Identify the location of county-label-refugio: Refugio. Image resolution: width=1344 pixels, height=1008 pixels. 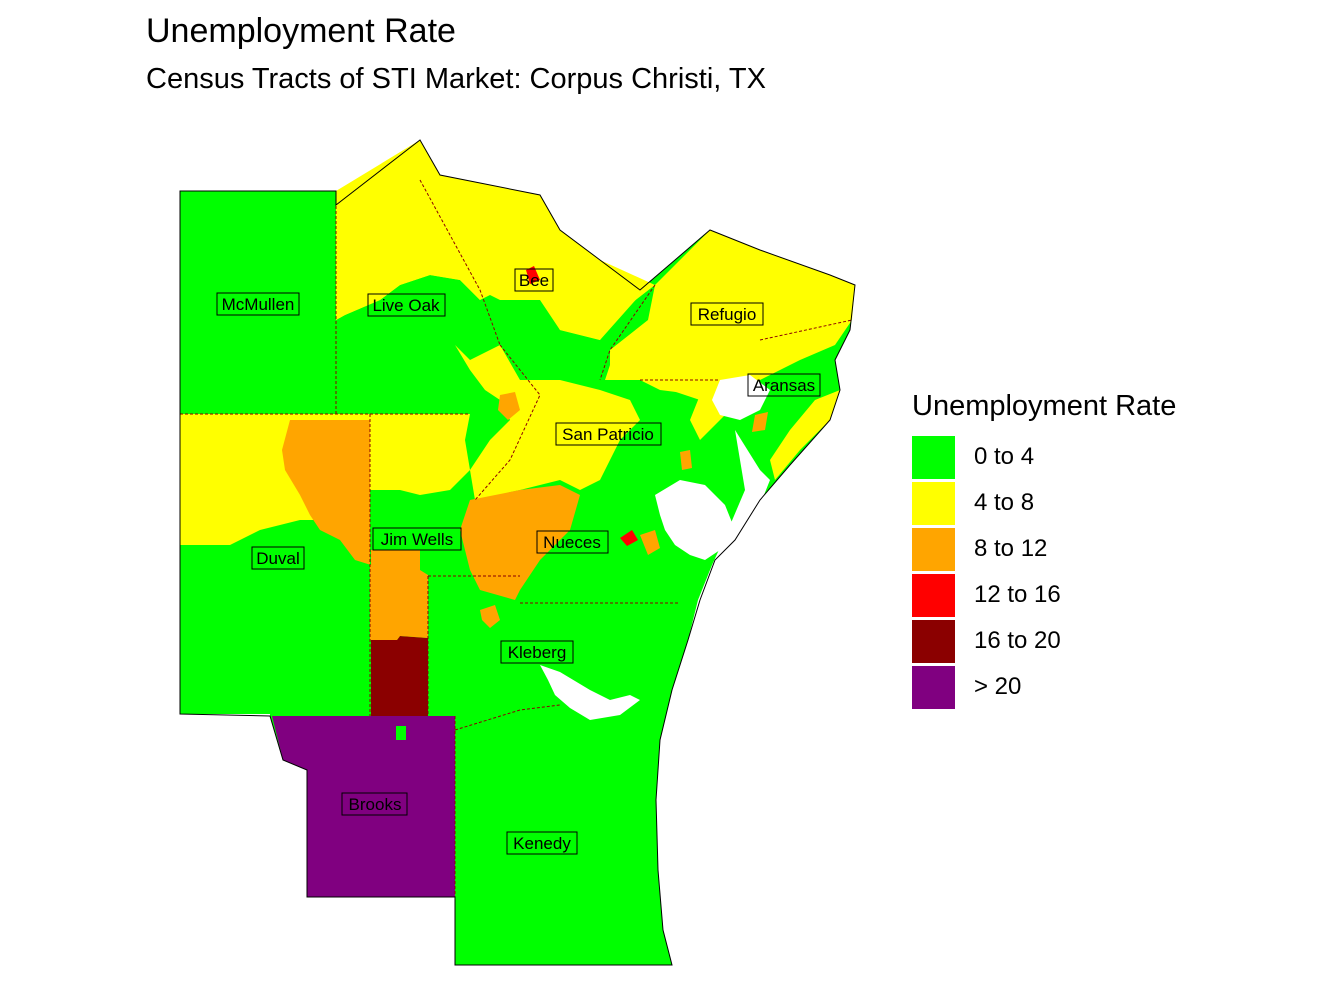
(727, 314).